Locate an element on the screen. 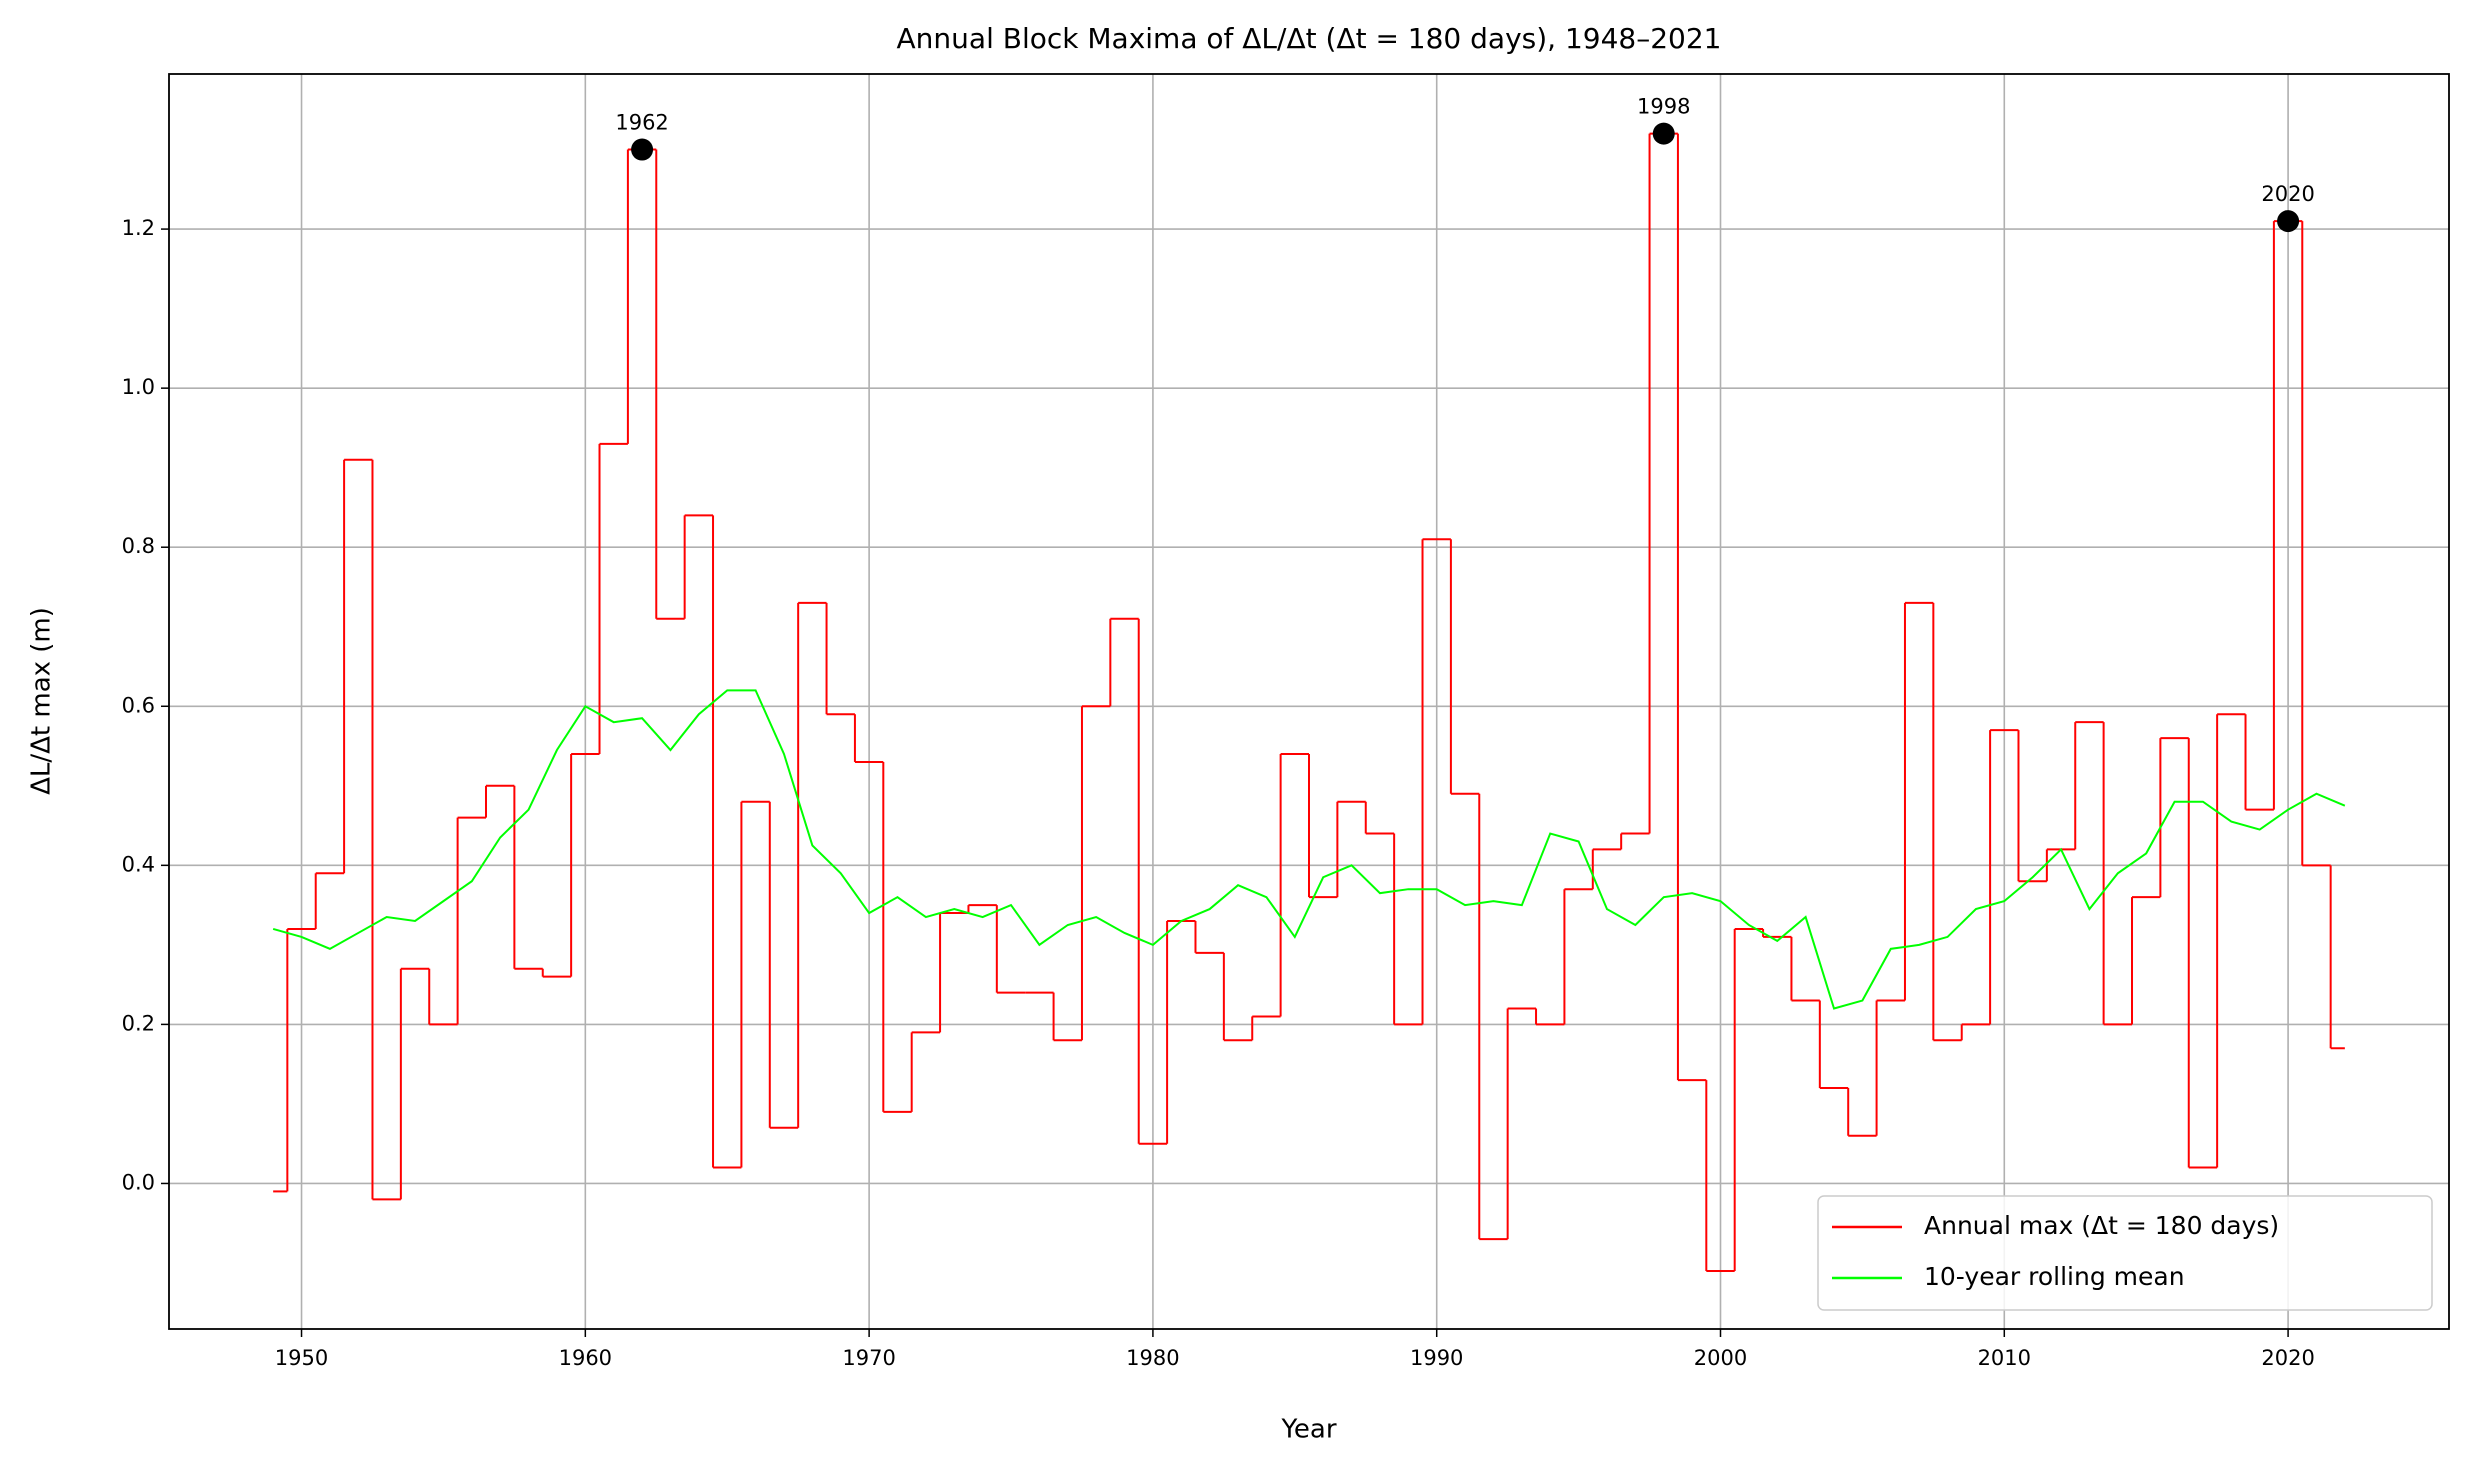  x-tick-label: 2000 is located at coordinates (1720, 1358).